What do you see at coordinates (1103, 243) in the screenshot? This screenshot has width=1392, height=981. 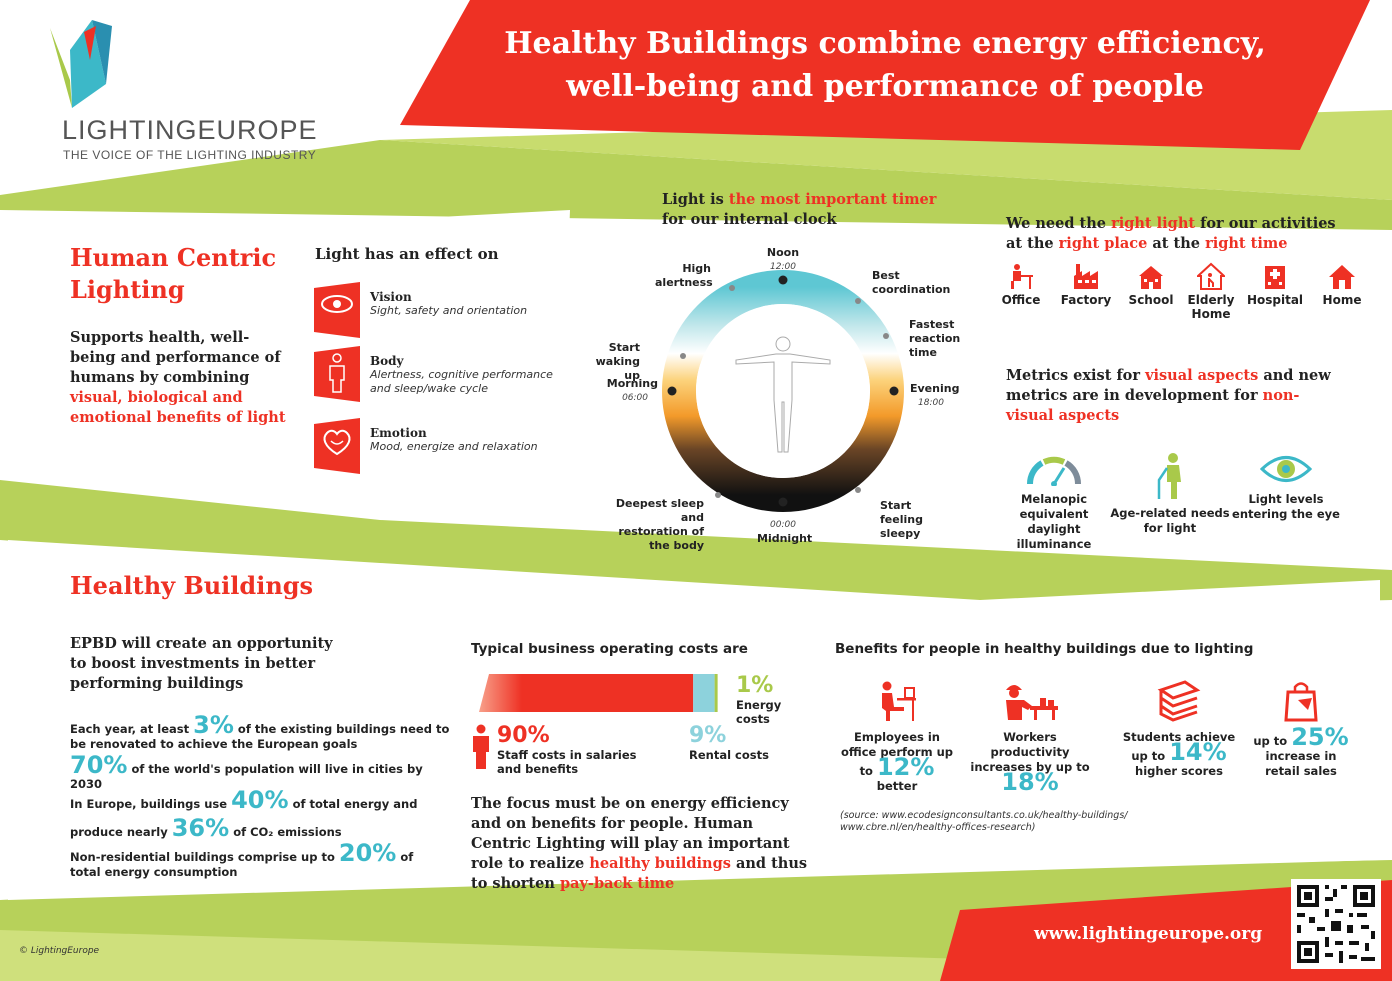 I see `places-heading-p4: right place` at bounding box center [1103, 243].